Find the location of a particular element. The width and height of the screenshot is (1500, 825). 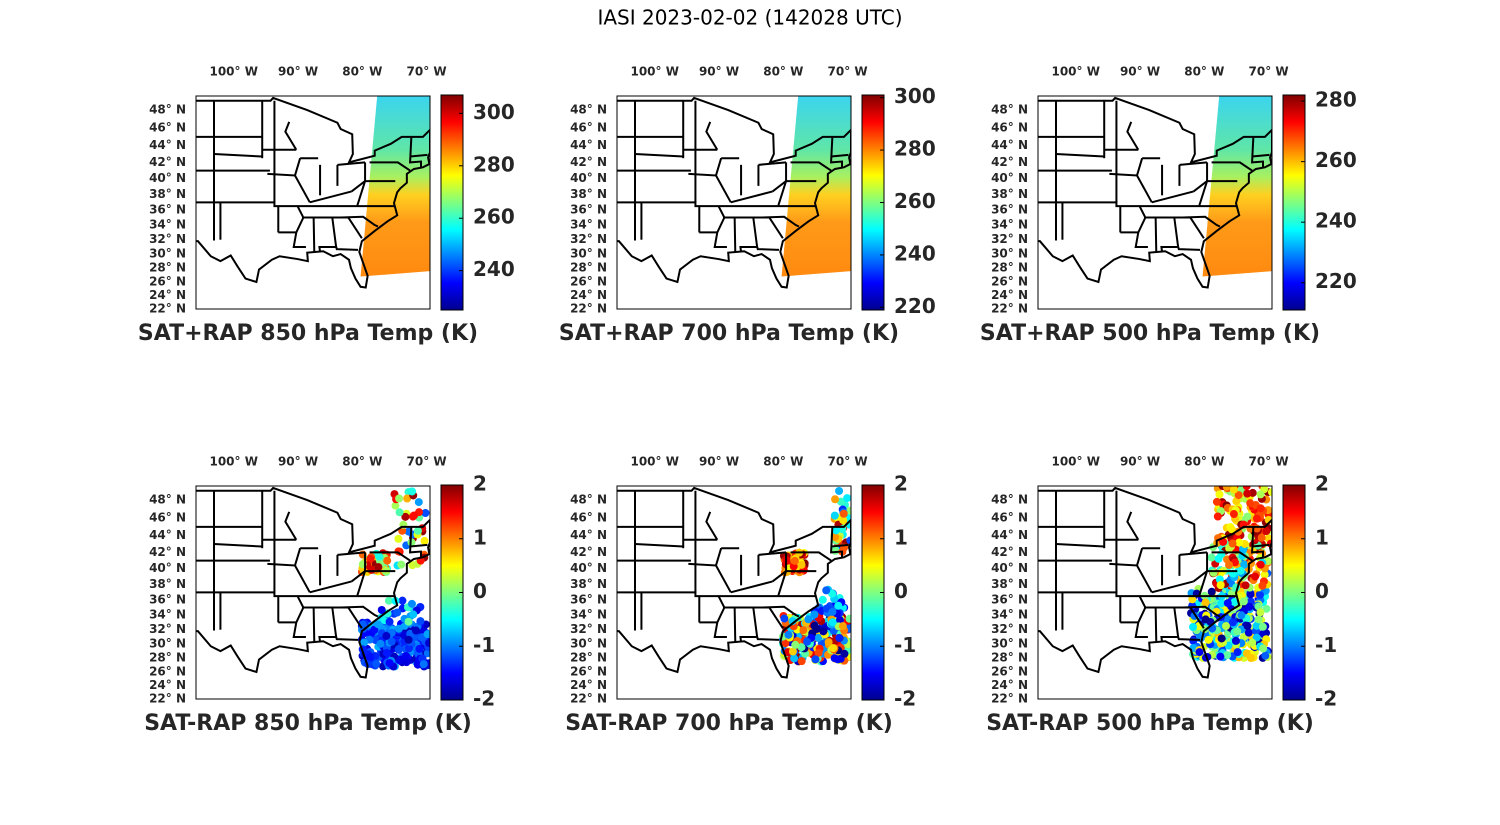

lat-tick-label: 40° N is located at coordinates (1009, 568).